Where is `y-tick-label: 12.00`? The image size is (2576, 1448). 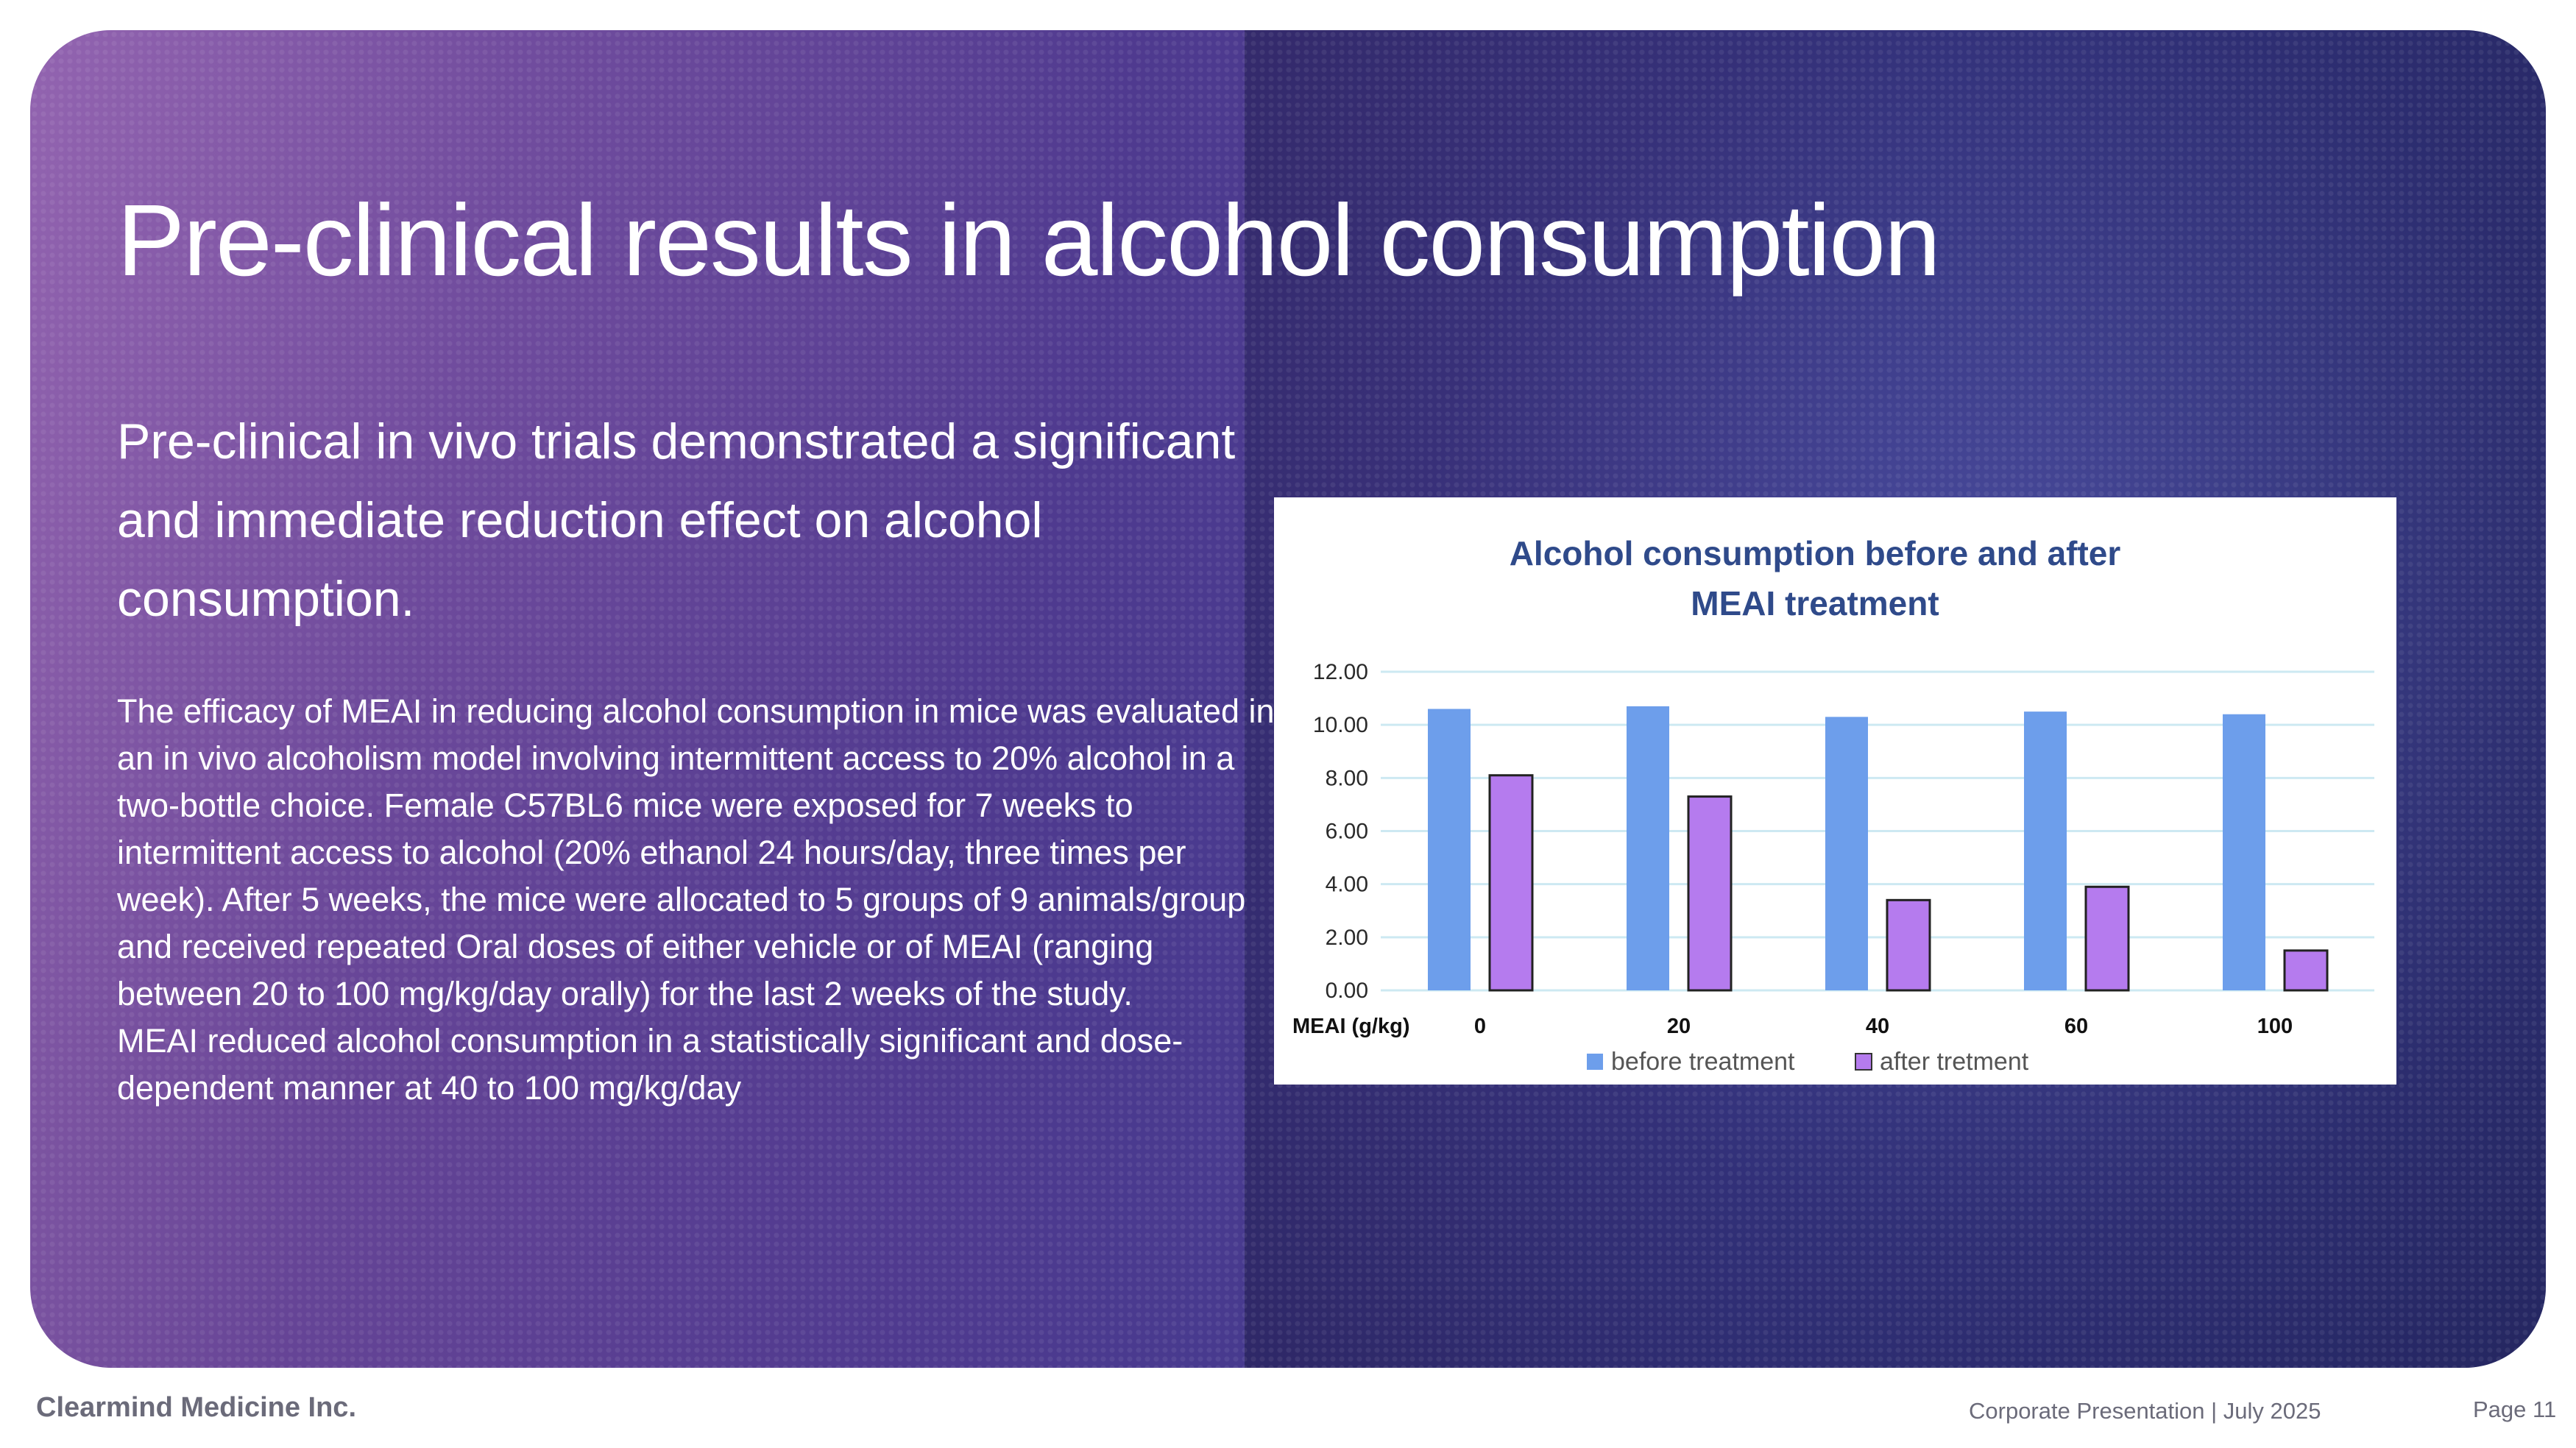
y-tick-label: 12.00 is located at coordinates (1340, 672).